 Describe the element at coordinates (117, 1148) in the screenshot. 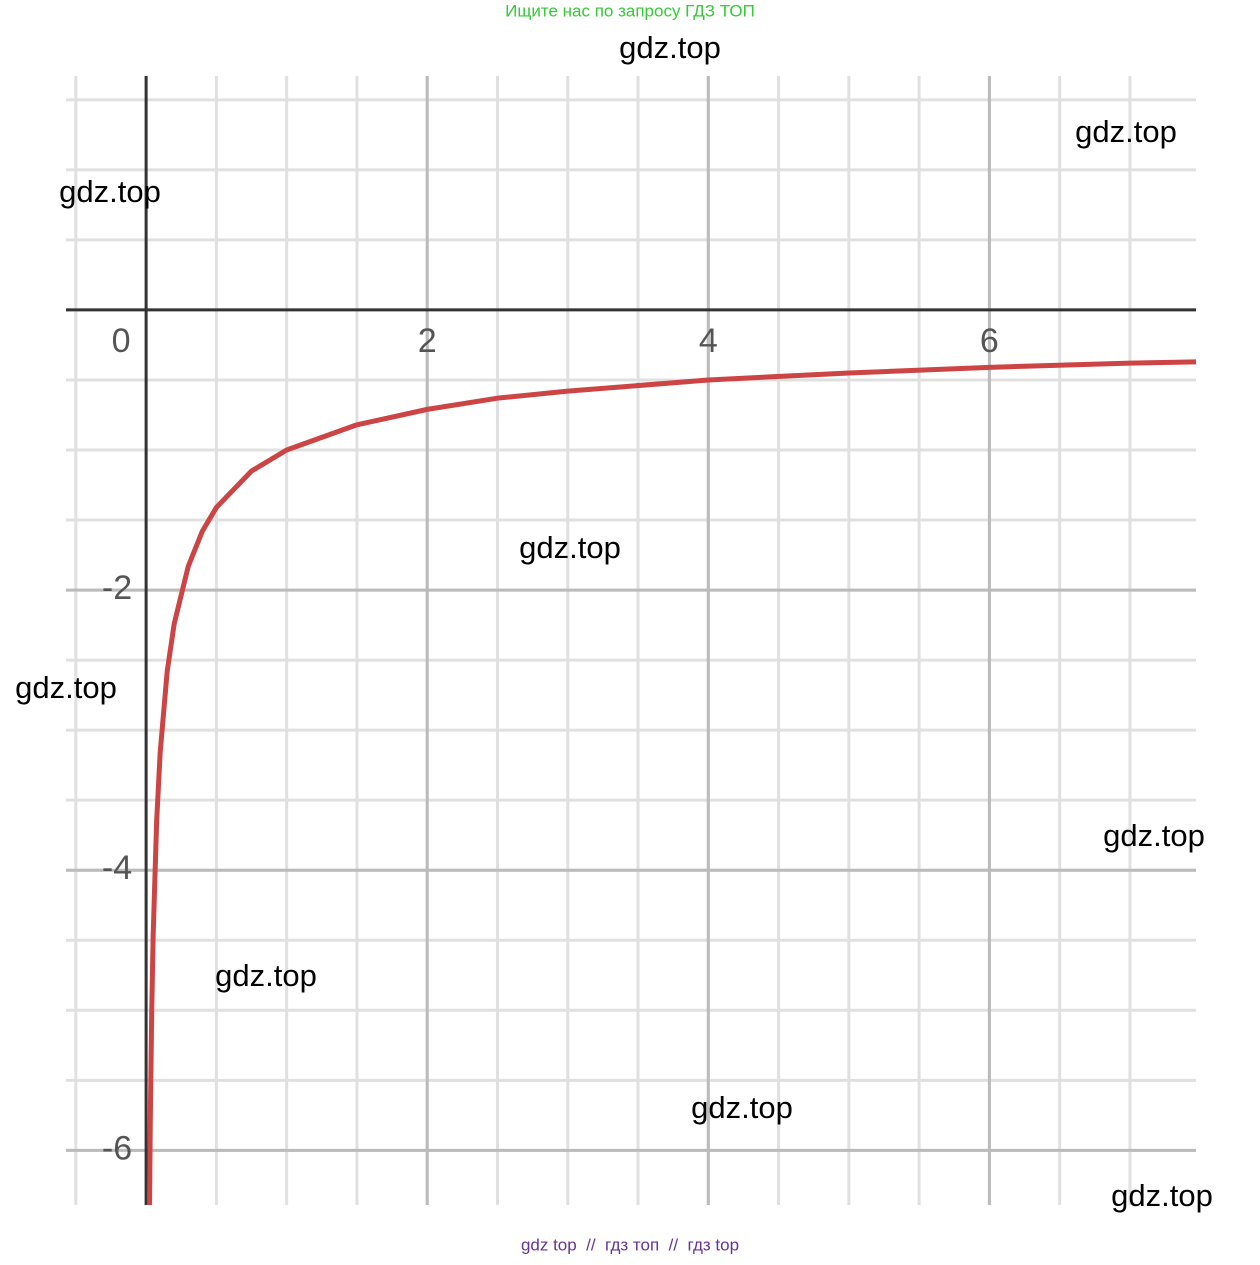

I see `y-tick-label: -6` at that location.